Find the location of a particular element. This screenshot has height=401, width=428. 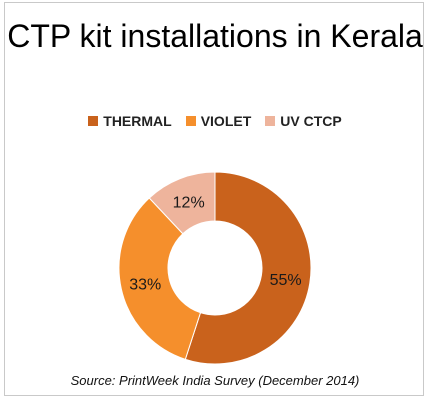

chart-legend: THERMAL VIOLET UV CTCP is located at coordinates (215, 121).